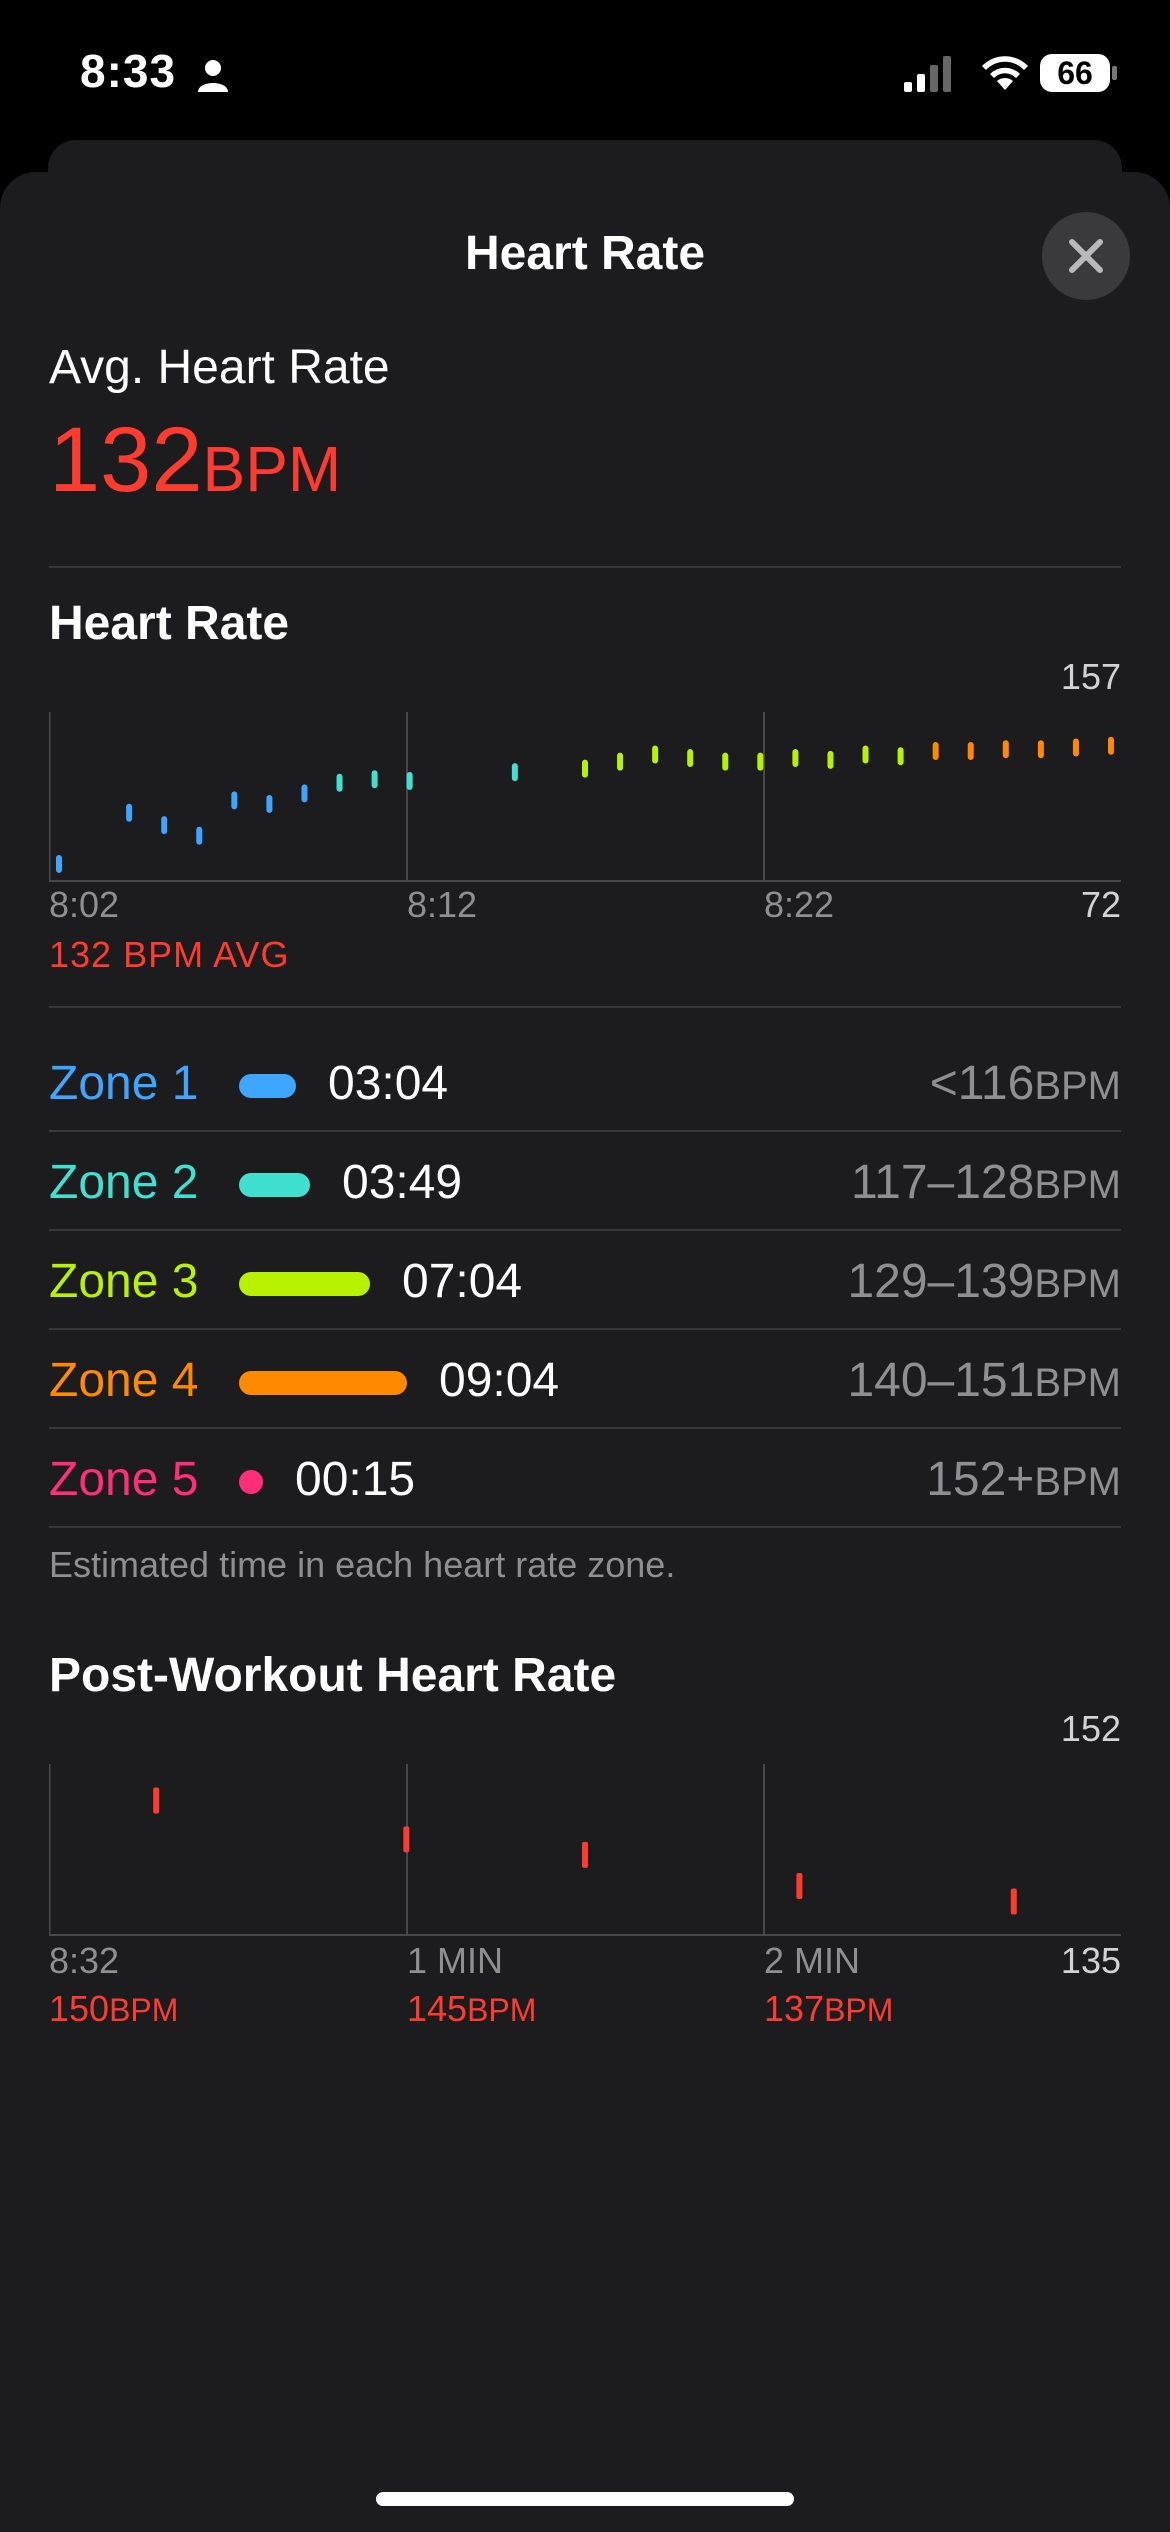  Describe the element at coordinates (1100, 904) in the screenshot. I see `hr-y-min: 72` at that location.